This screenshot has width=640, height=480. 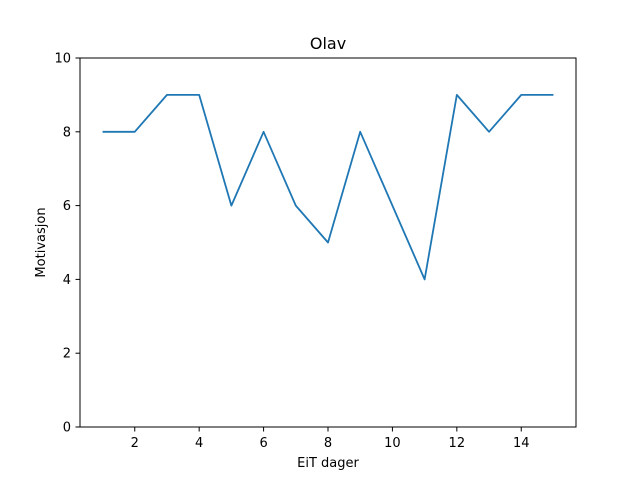 What do you see at coordinates (67, 132) in the screenshot?
I see `y-tick-label: 8` at bounding box center [67, 132].